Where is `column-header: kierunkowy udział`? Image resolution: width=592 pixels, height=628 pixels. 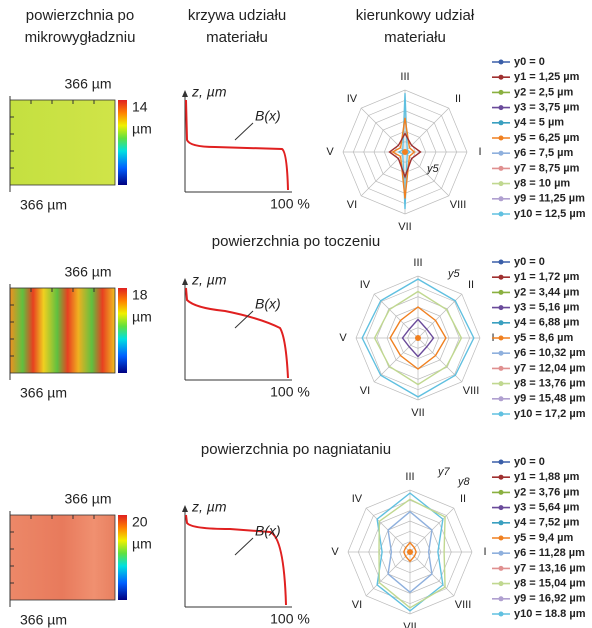 column-header: kierunkowy udział is located at coordinates (415, 15).